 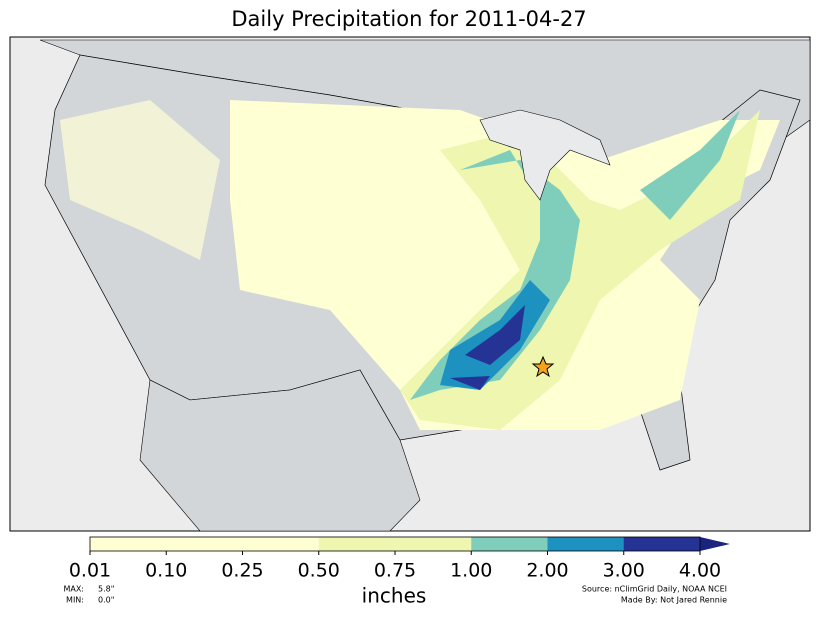 What do you see at coordinates (654, 589) in the screenshot?
I see `source: Source: nClimGrid Daily, NOAA NCEI` at bounding box center [654, 589].